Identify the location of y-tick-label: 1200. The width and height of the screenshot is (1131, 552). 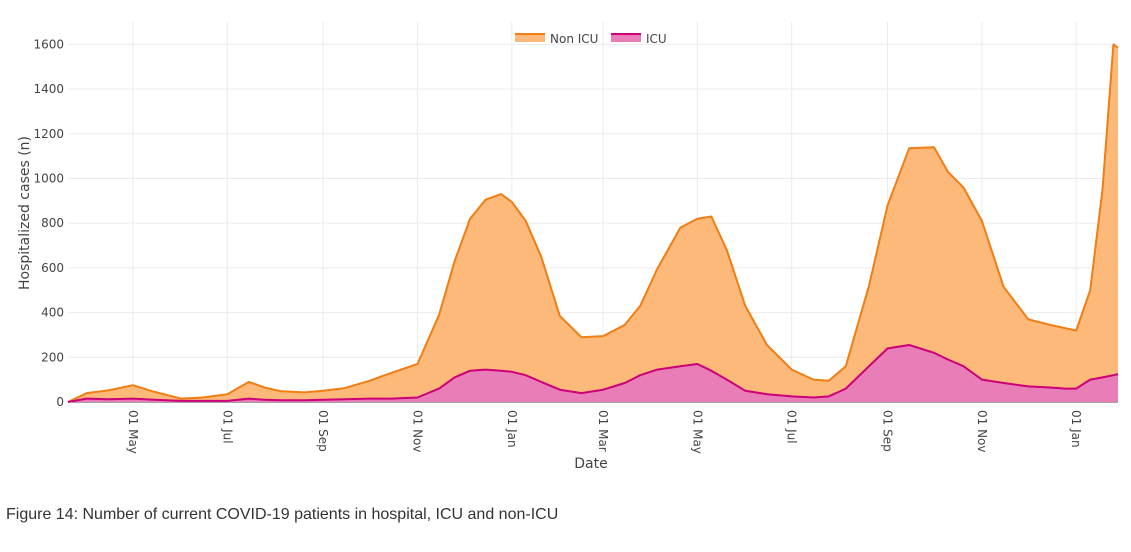
(48, 134).